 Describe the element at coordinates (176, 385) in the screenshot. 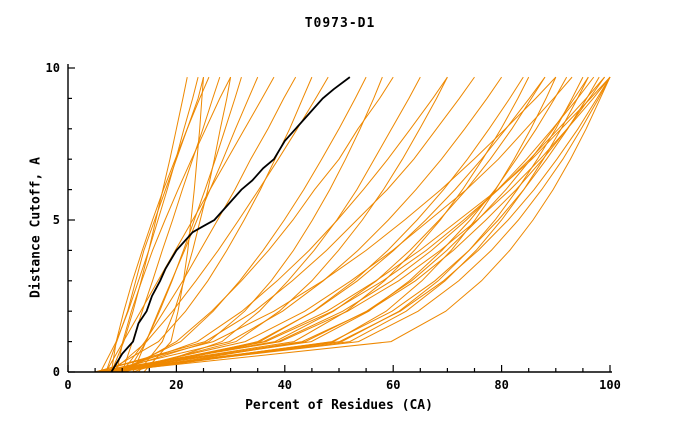

I see `x-tick-label: 20` at that location.